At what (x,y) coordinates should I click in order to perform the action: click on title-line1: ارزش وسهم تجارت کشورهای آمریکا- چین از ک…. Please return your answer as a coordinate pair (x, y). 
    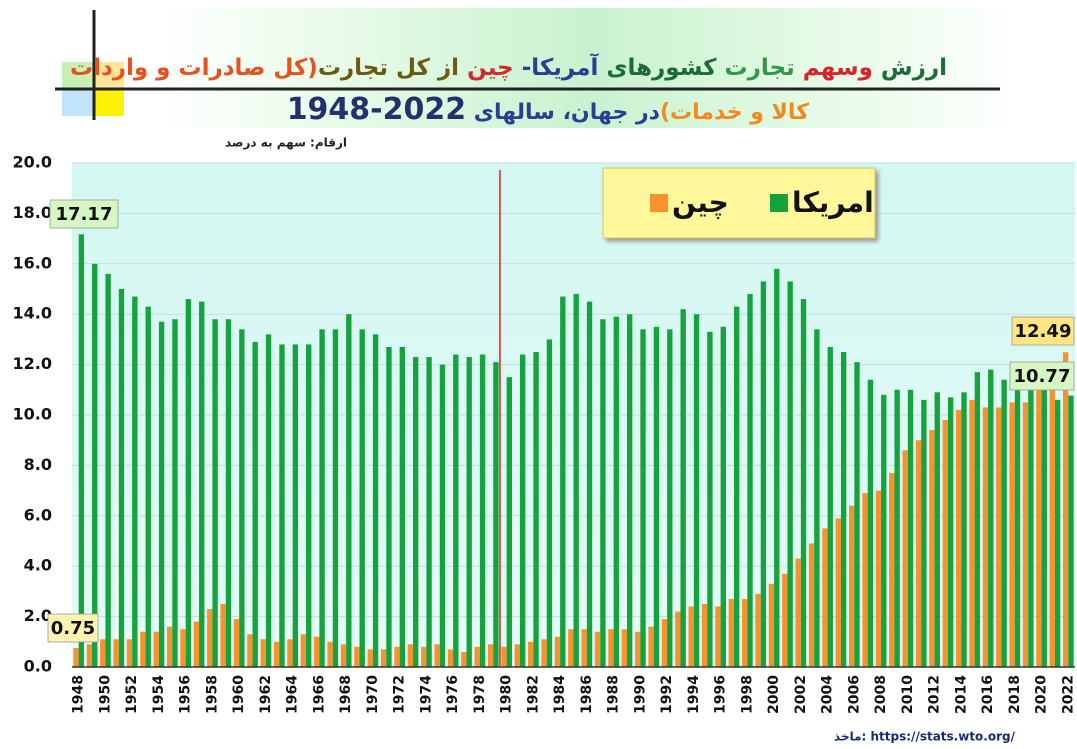
    Looking at the image, I should click on (508, 68).